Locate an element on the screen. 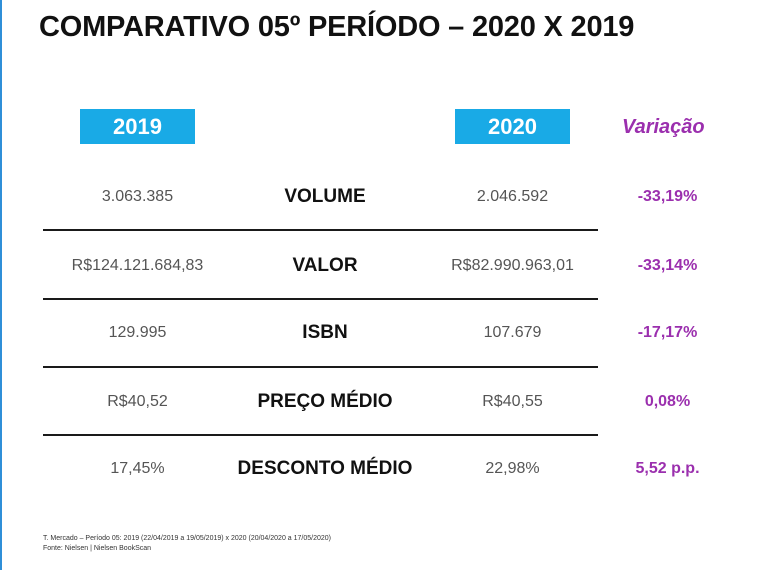  left-edge-line is located at coordinates (1, 285).